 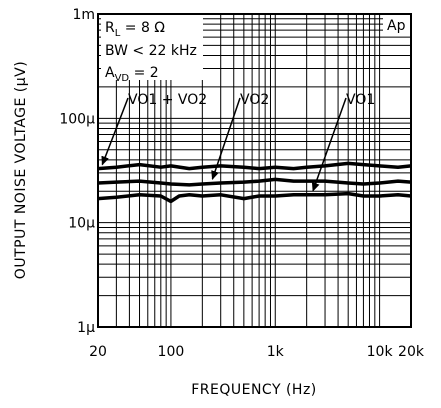 What do you see at coordinates (135, 29) in the screenshot?
I see `condition-rl: RL = 8 Ω` at bounding box center [135, 29].